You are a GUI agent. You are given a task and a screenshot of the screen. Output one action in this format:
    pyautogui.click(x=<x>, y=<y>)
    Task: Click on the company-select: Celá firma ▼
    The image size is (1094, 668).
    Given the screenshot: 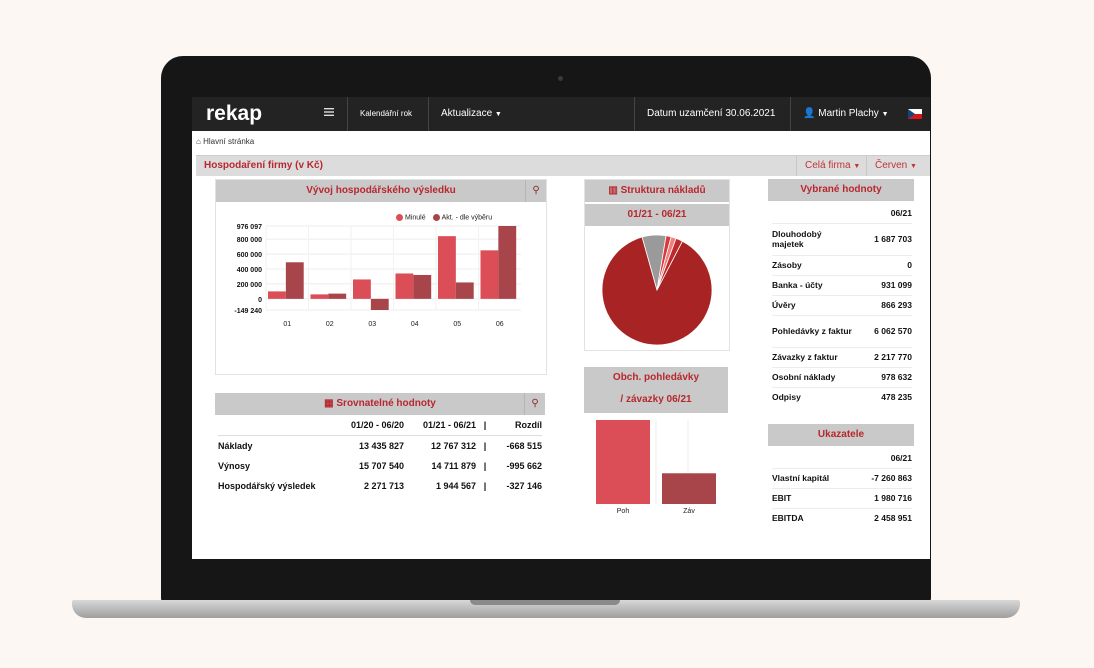 What is the action you would take?
    pyautogui.click(x=832, y=166)
    